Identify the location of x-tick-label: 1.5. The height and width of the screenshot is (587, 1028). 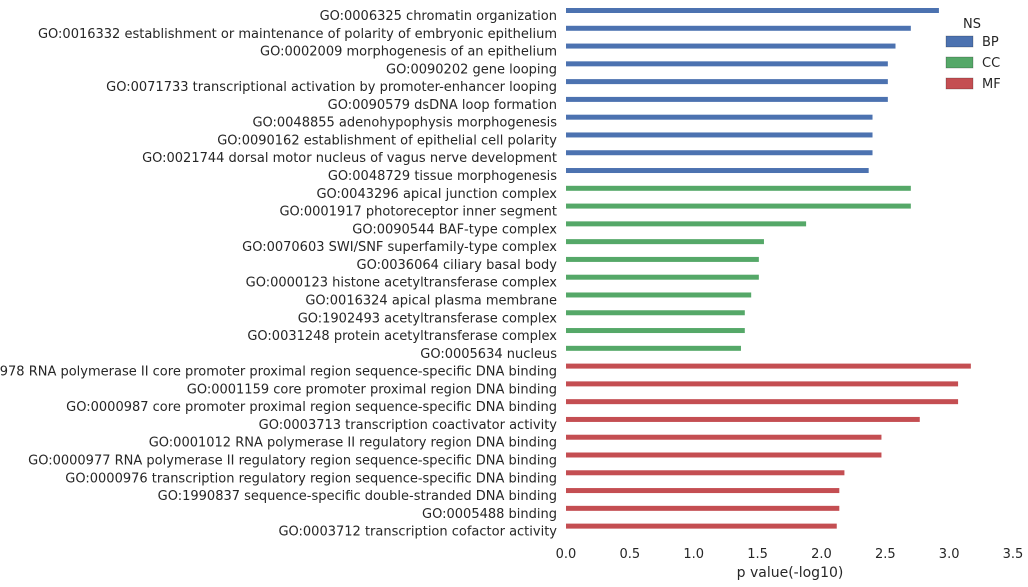
(757, 554).